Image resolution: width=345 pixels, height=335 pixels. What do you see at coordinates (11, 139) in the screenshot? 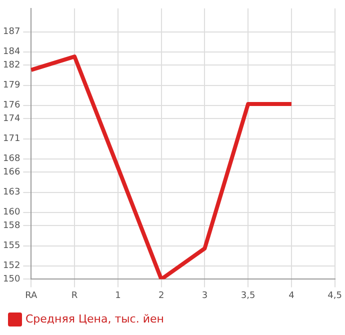
I see `y-tick-label: 171` at bounding box center [11, 139].